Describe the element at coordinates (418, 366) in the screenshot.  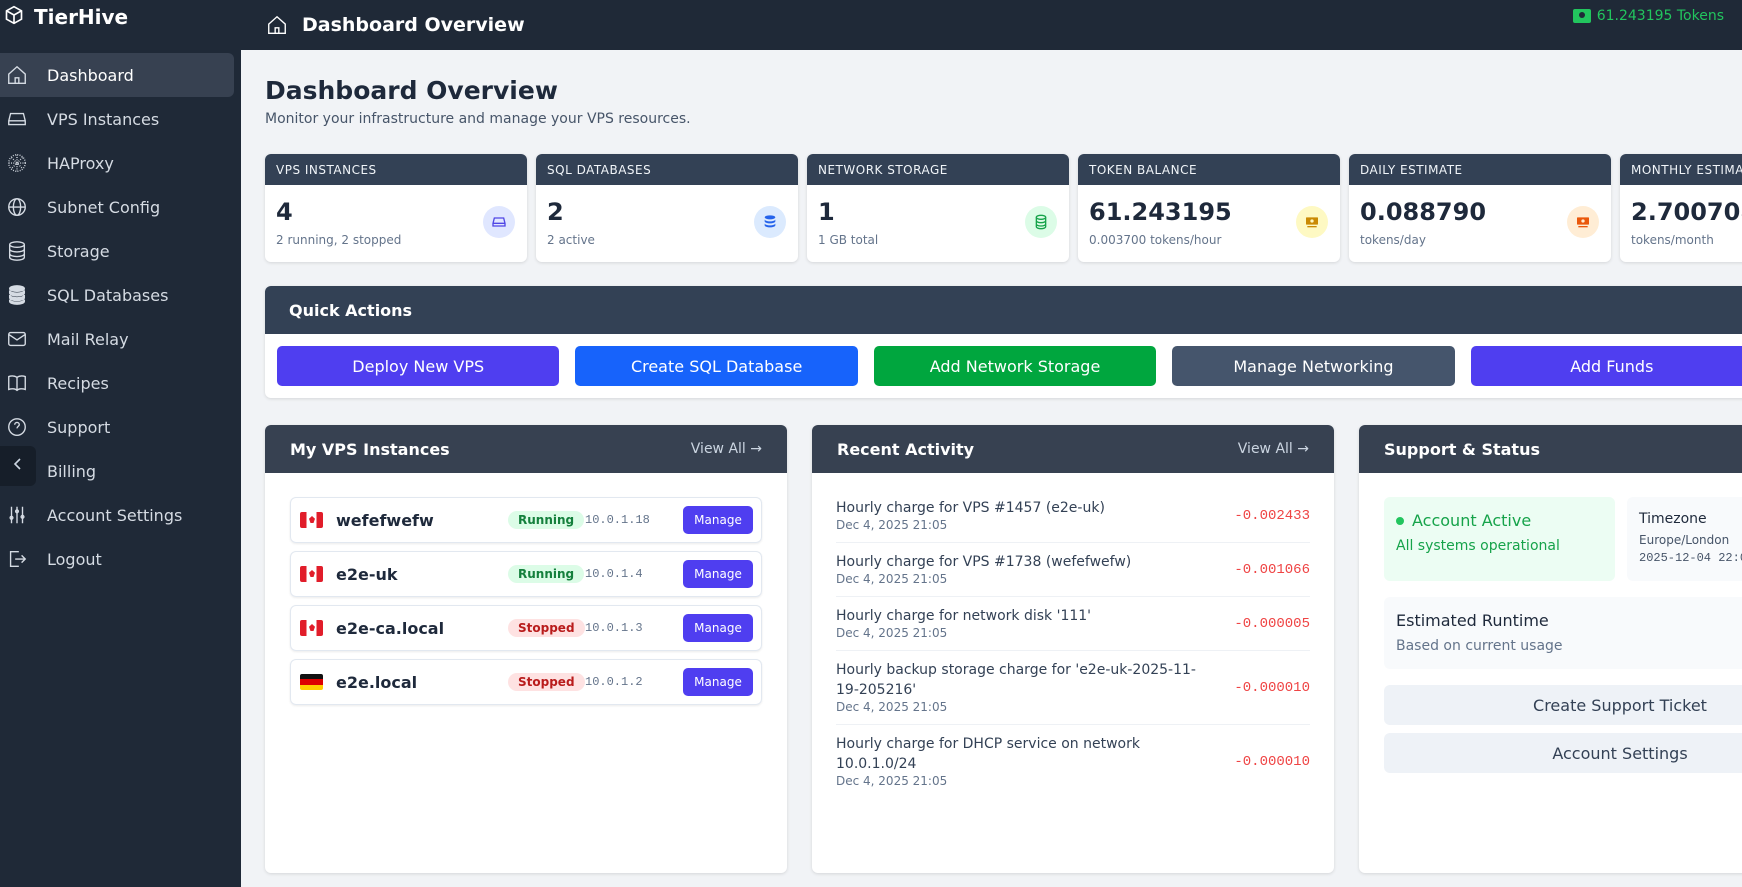
I see `deploy-new-vps-button: Deploy New VPS` at that location.